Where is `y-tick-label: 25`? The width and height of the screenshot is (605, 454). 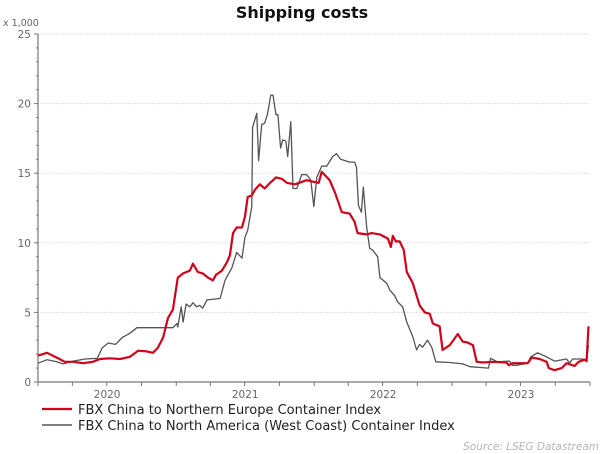 y-tick-label: 25 is located at coordinates (24, 35).